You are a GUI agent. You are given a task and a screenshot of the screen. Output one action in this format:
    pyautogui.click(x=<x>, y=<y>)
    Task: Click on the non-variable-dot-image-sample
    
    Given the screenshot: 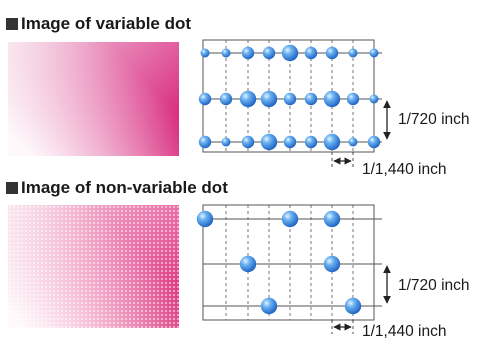 What is the action you would take?
    pyautogui.click(x=93, y=266)
    